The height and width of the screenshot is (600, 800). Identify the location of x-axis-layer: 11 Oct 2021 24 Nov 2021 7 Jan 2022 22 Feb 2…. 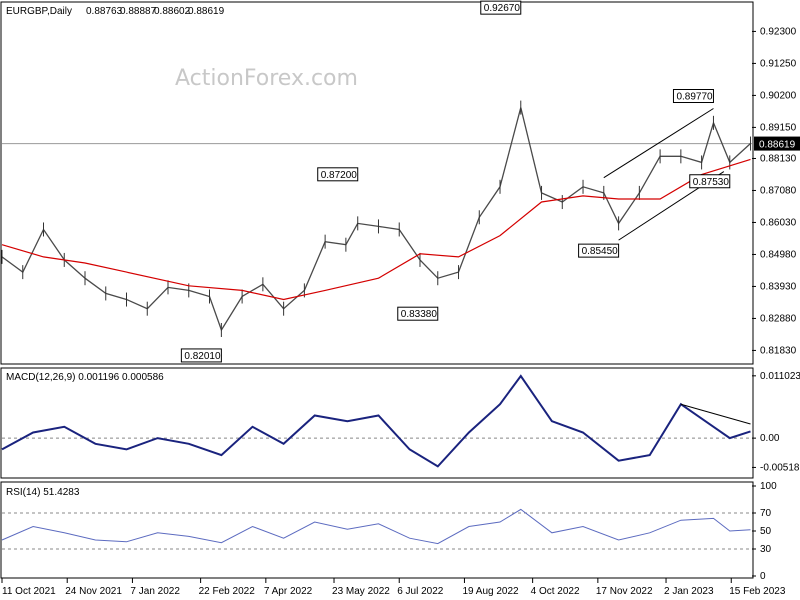
(393, 587).